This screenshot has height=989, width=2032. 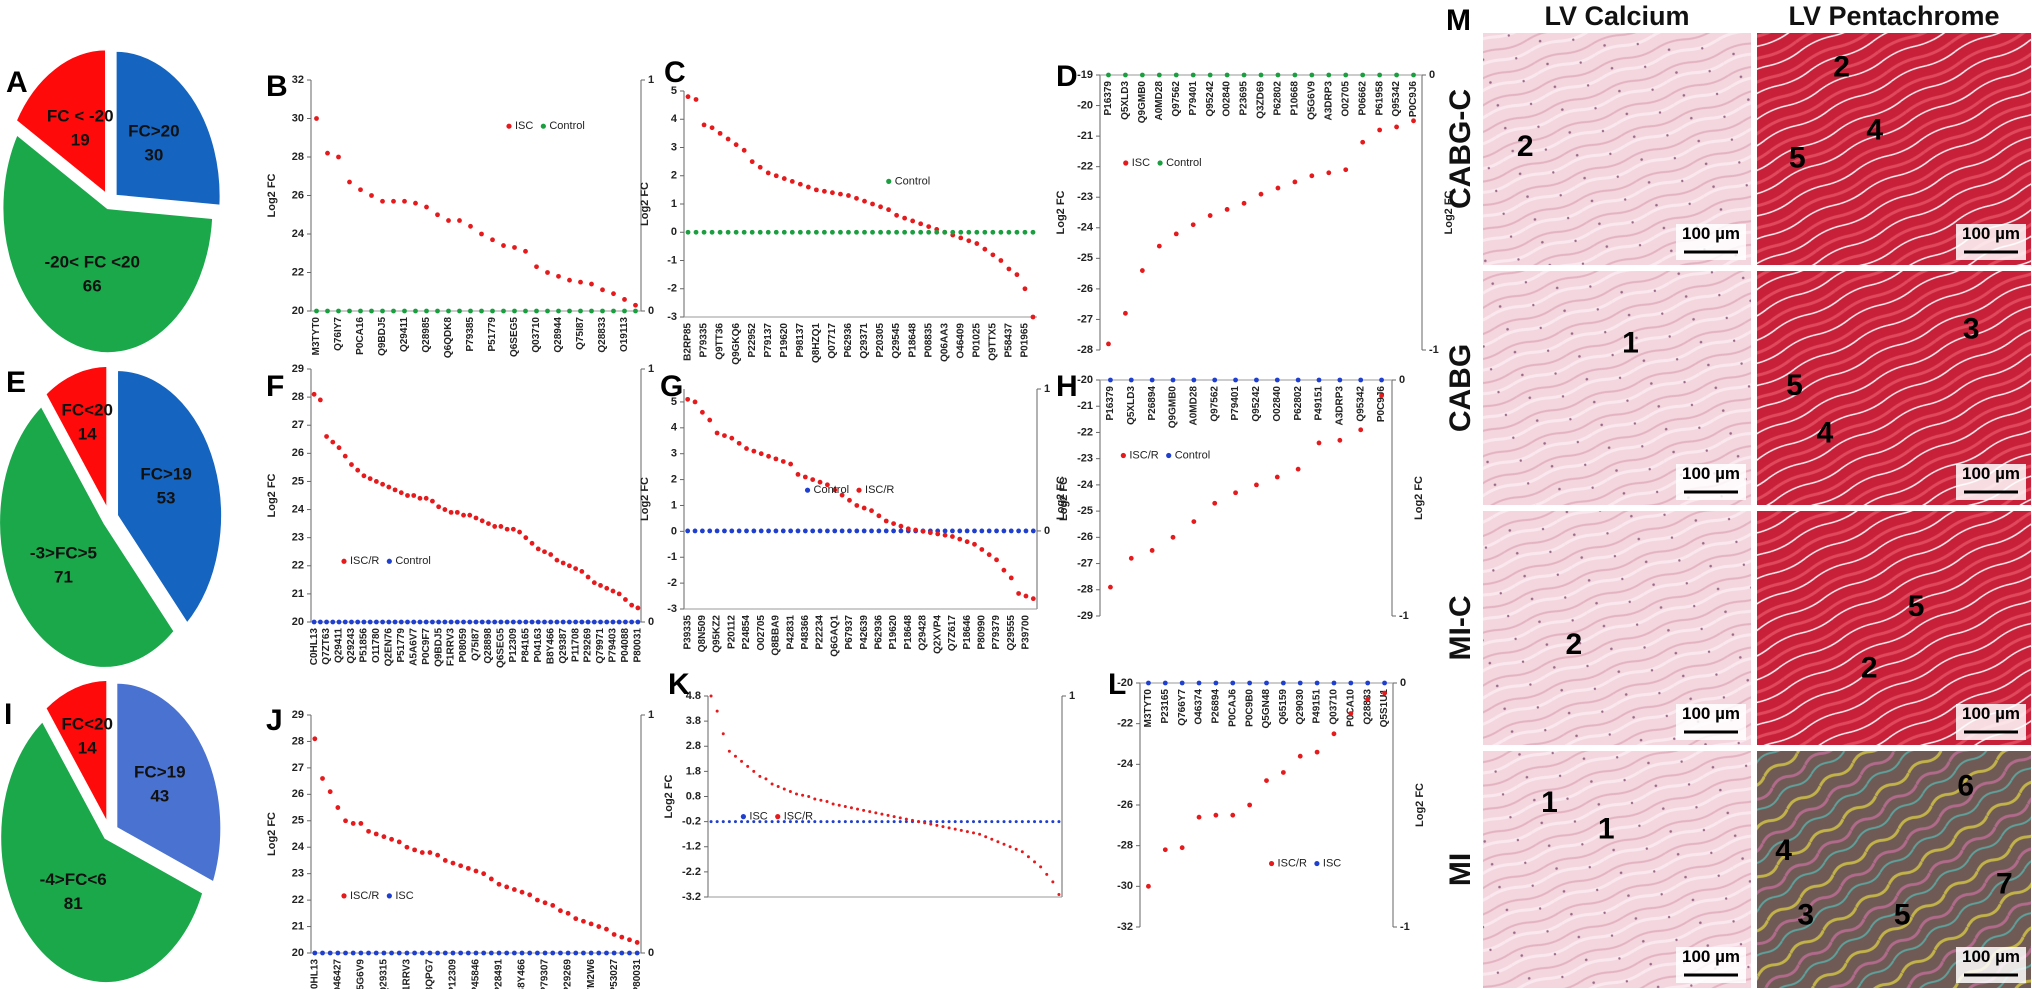 What do you see at coordinates (1085, 258) in the screenshot?
I see `y-tick-label: -25` at bounding box center [1085, 258].